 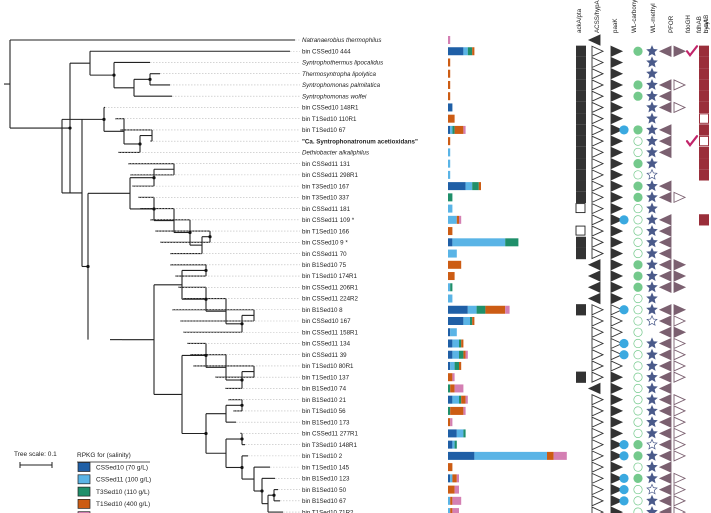 What do you see at coordinates (706, 26) in the screenshot?
I see `column-header: b-cyt` at bounding box center [706, 26].